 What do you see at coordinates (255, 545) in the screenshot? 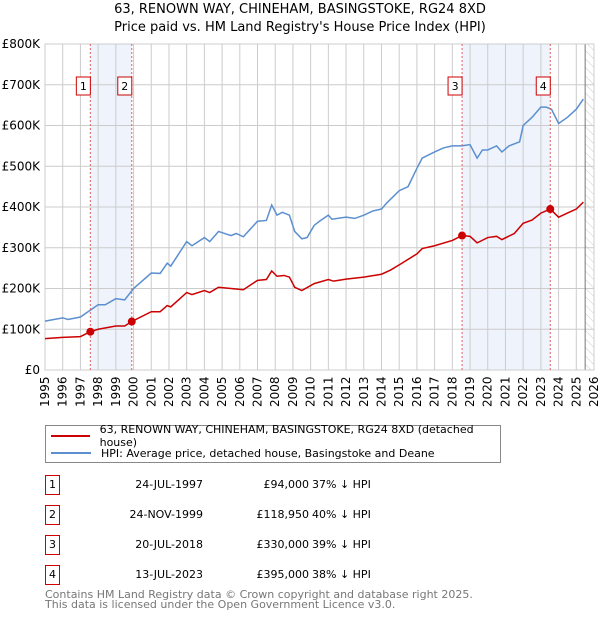
I see `sale-row: 3 20-JUL-2018 £330,000 39% ↓ HPI` at bounding box center [255, 545].